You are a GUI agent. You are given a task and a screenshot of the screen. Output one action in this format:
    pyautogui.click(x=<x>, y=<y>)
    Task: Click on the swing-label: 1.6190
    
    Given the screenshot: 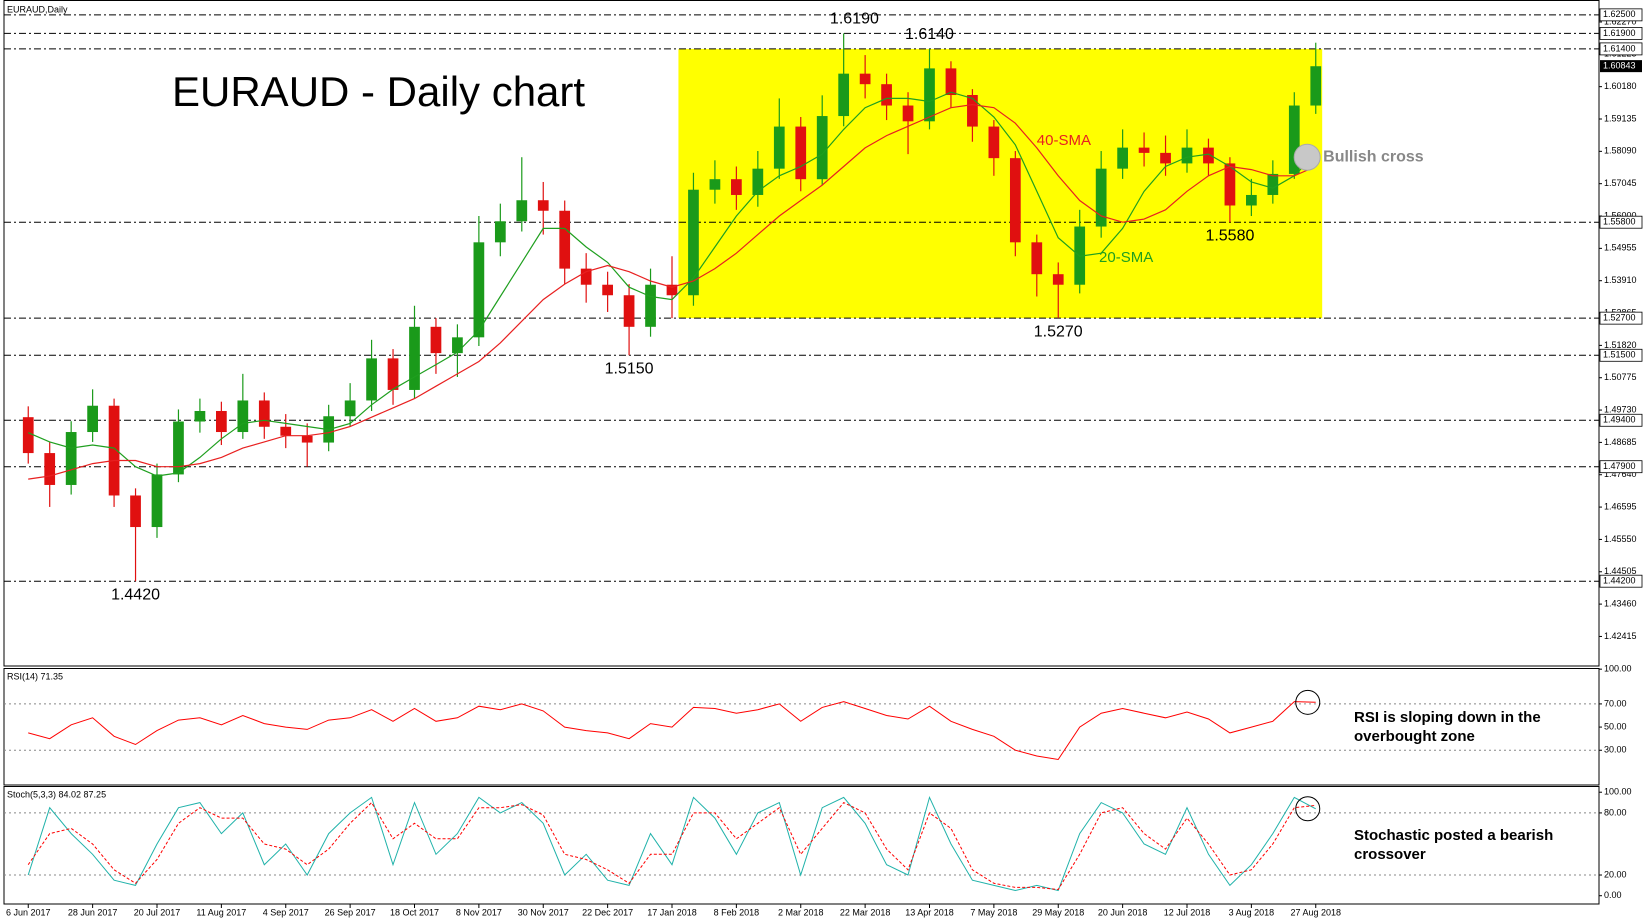 What is the action you would take?
    pyautogui.click(x=854, y=19)
    